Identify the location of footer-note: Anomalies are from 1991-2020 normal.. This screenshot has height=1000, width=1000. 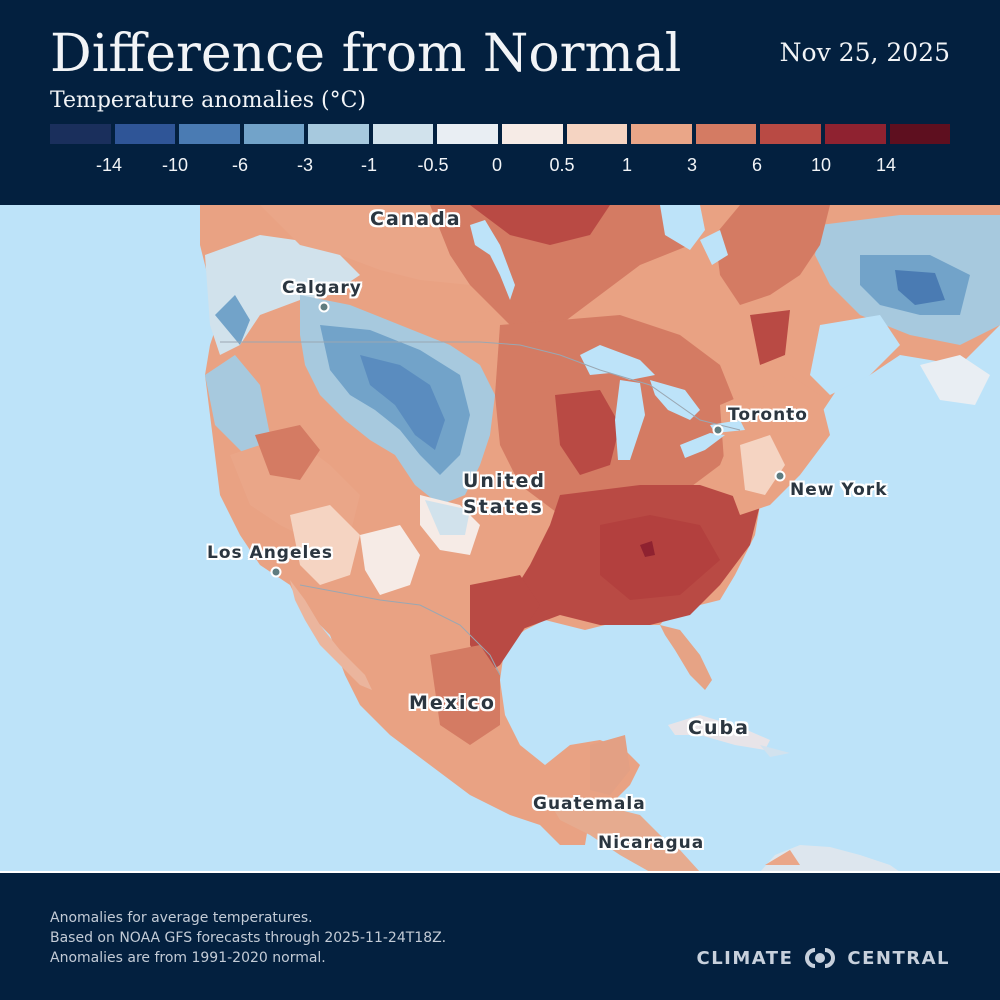
(188, 958).